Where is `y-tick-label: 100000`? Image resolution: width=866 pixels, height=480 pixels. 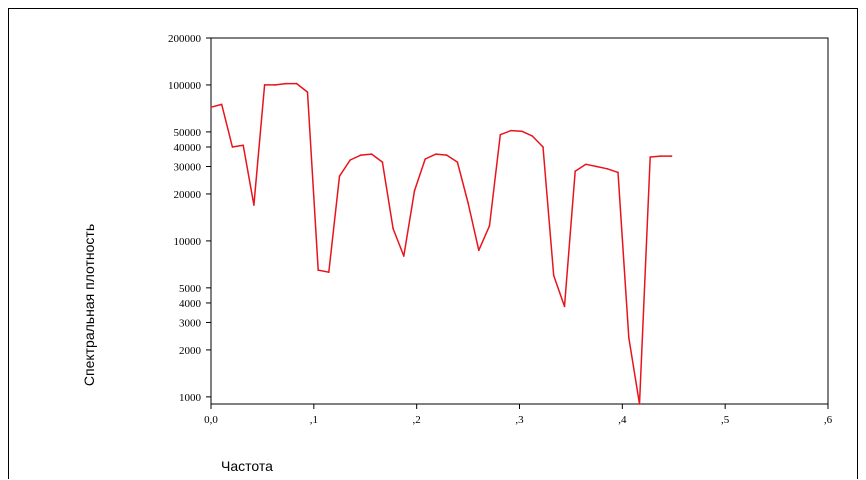
y-tick-label: 100000 is located at coordinates (185, 86).